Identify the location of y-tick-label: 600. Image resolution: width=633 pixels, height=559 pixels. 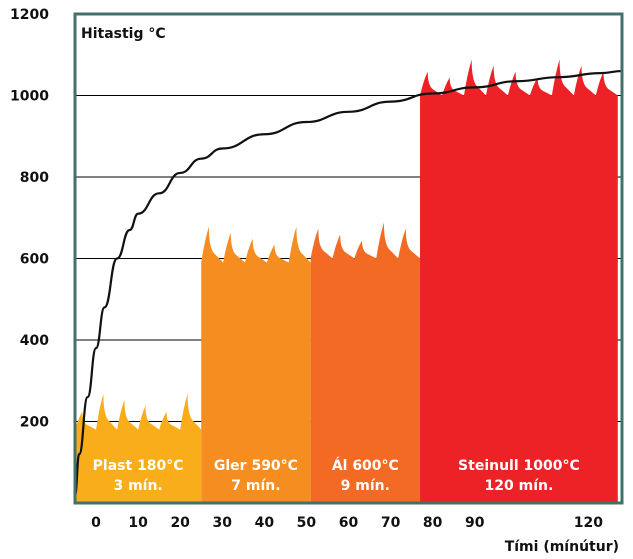
(34, 260).